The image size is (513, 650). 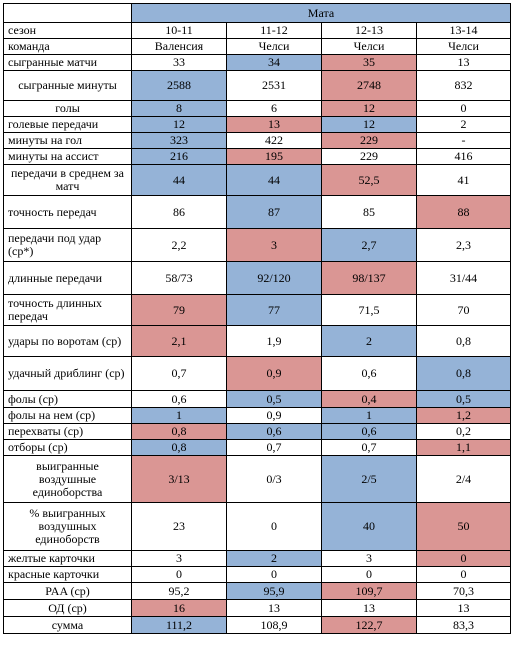 I want to click on row-label: желтые карточки, so click(x=67, y=558).